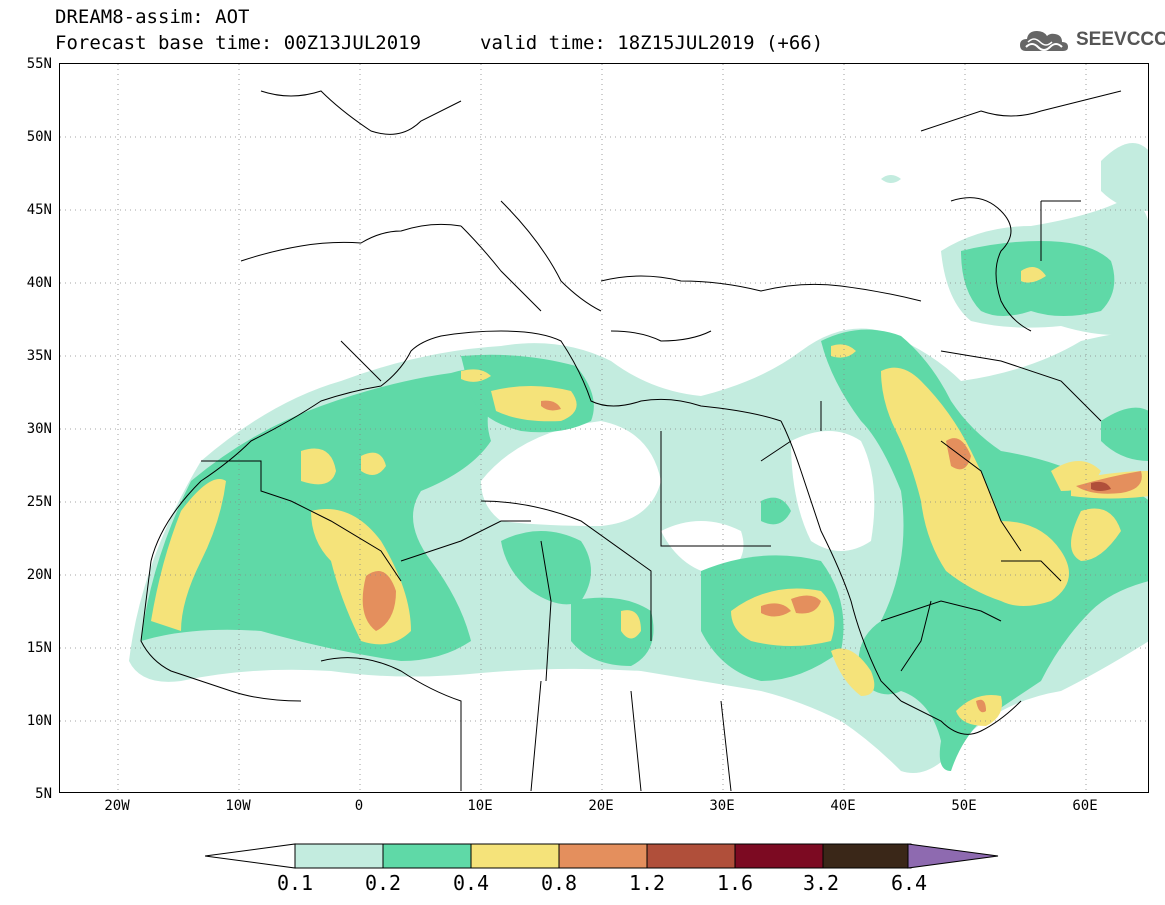 The image size is (1165, 905). Describe the element at coordinates (250, 856) in the screenshot. I see `colorbar-low-triangle` at that location.